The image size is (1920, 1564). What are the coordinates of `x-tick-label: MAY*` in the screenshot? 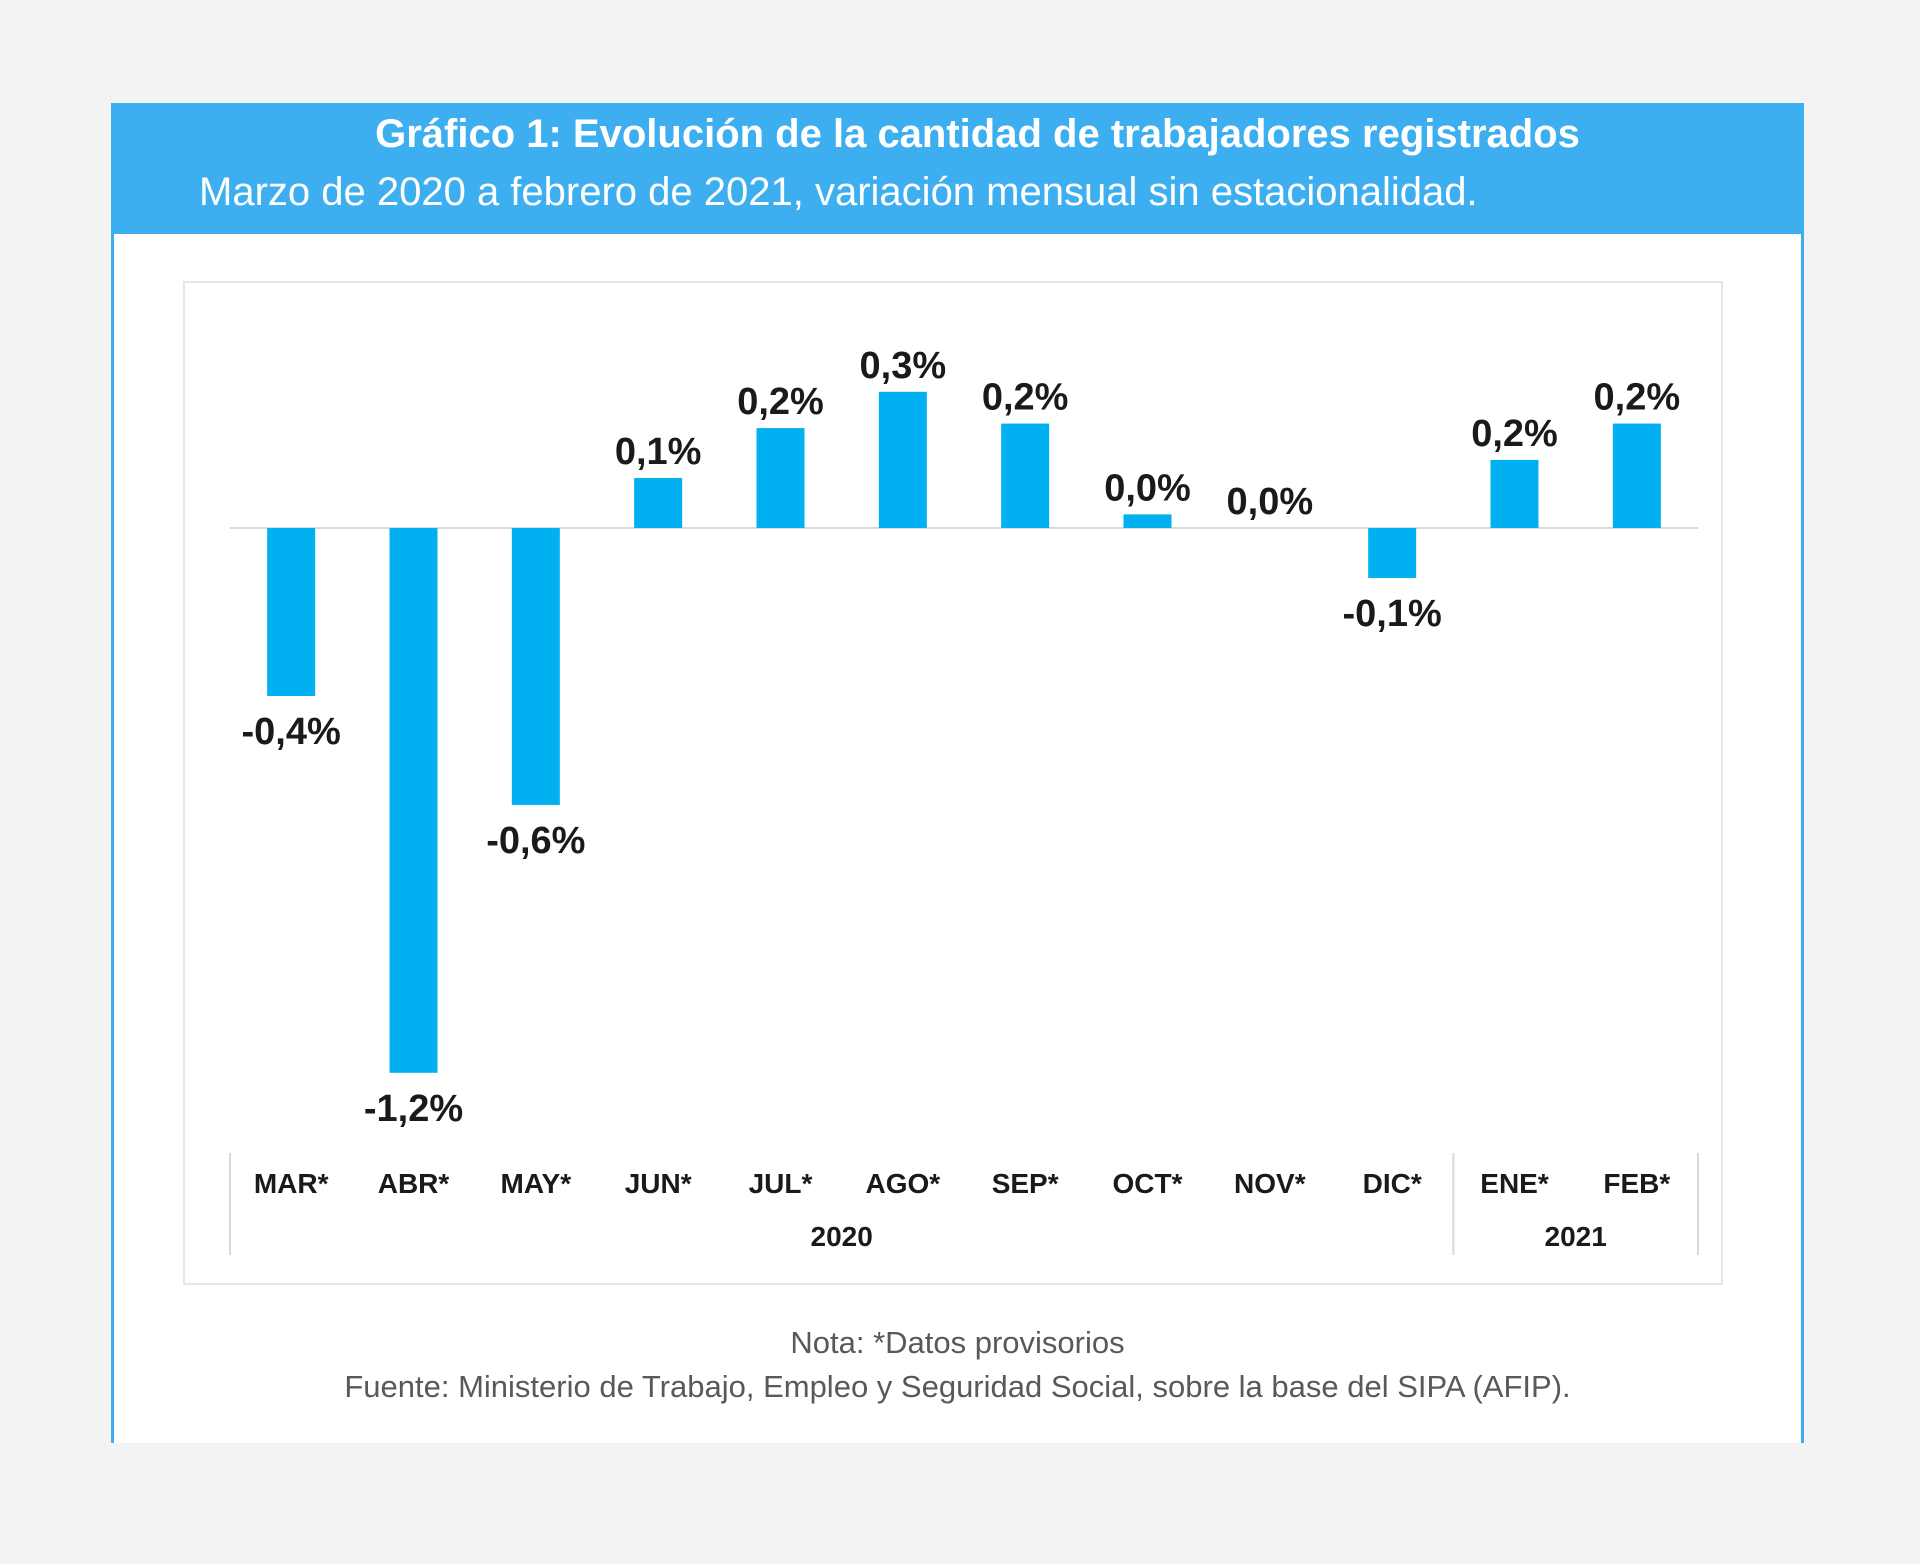 It's located at (536, 1183).